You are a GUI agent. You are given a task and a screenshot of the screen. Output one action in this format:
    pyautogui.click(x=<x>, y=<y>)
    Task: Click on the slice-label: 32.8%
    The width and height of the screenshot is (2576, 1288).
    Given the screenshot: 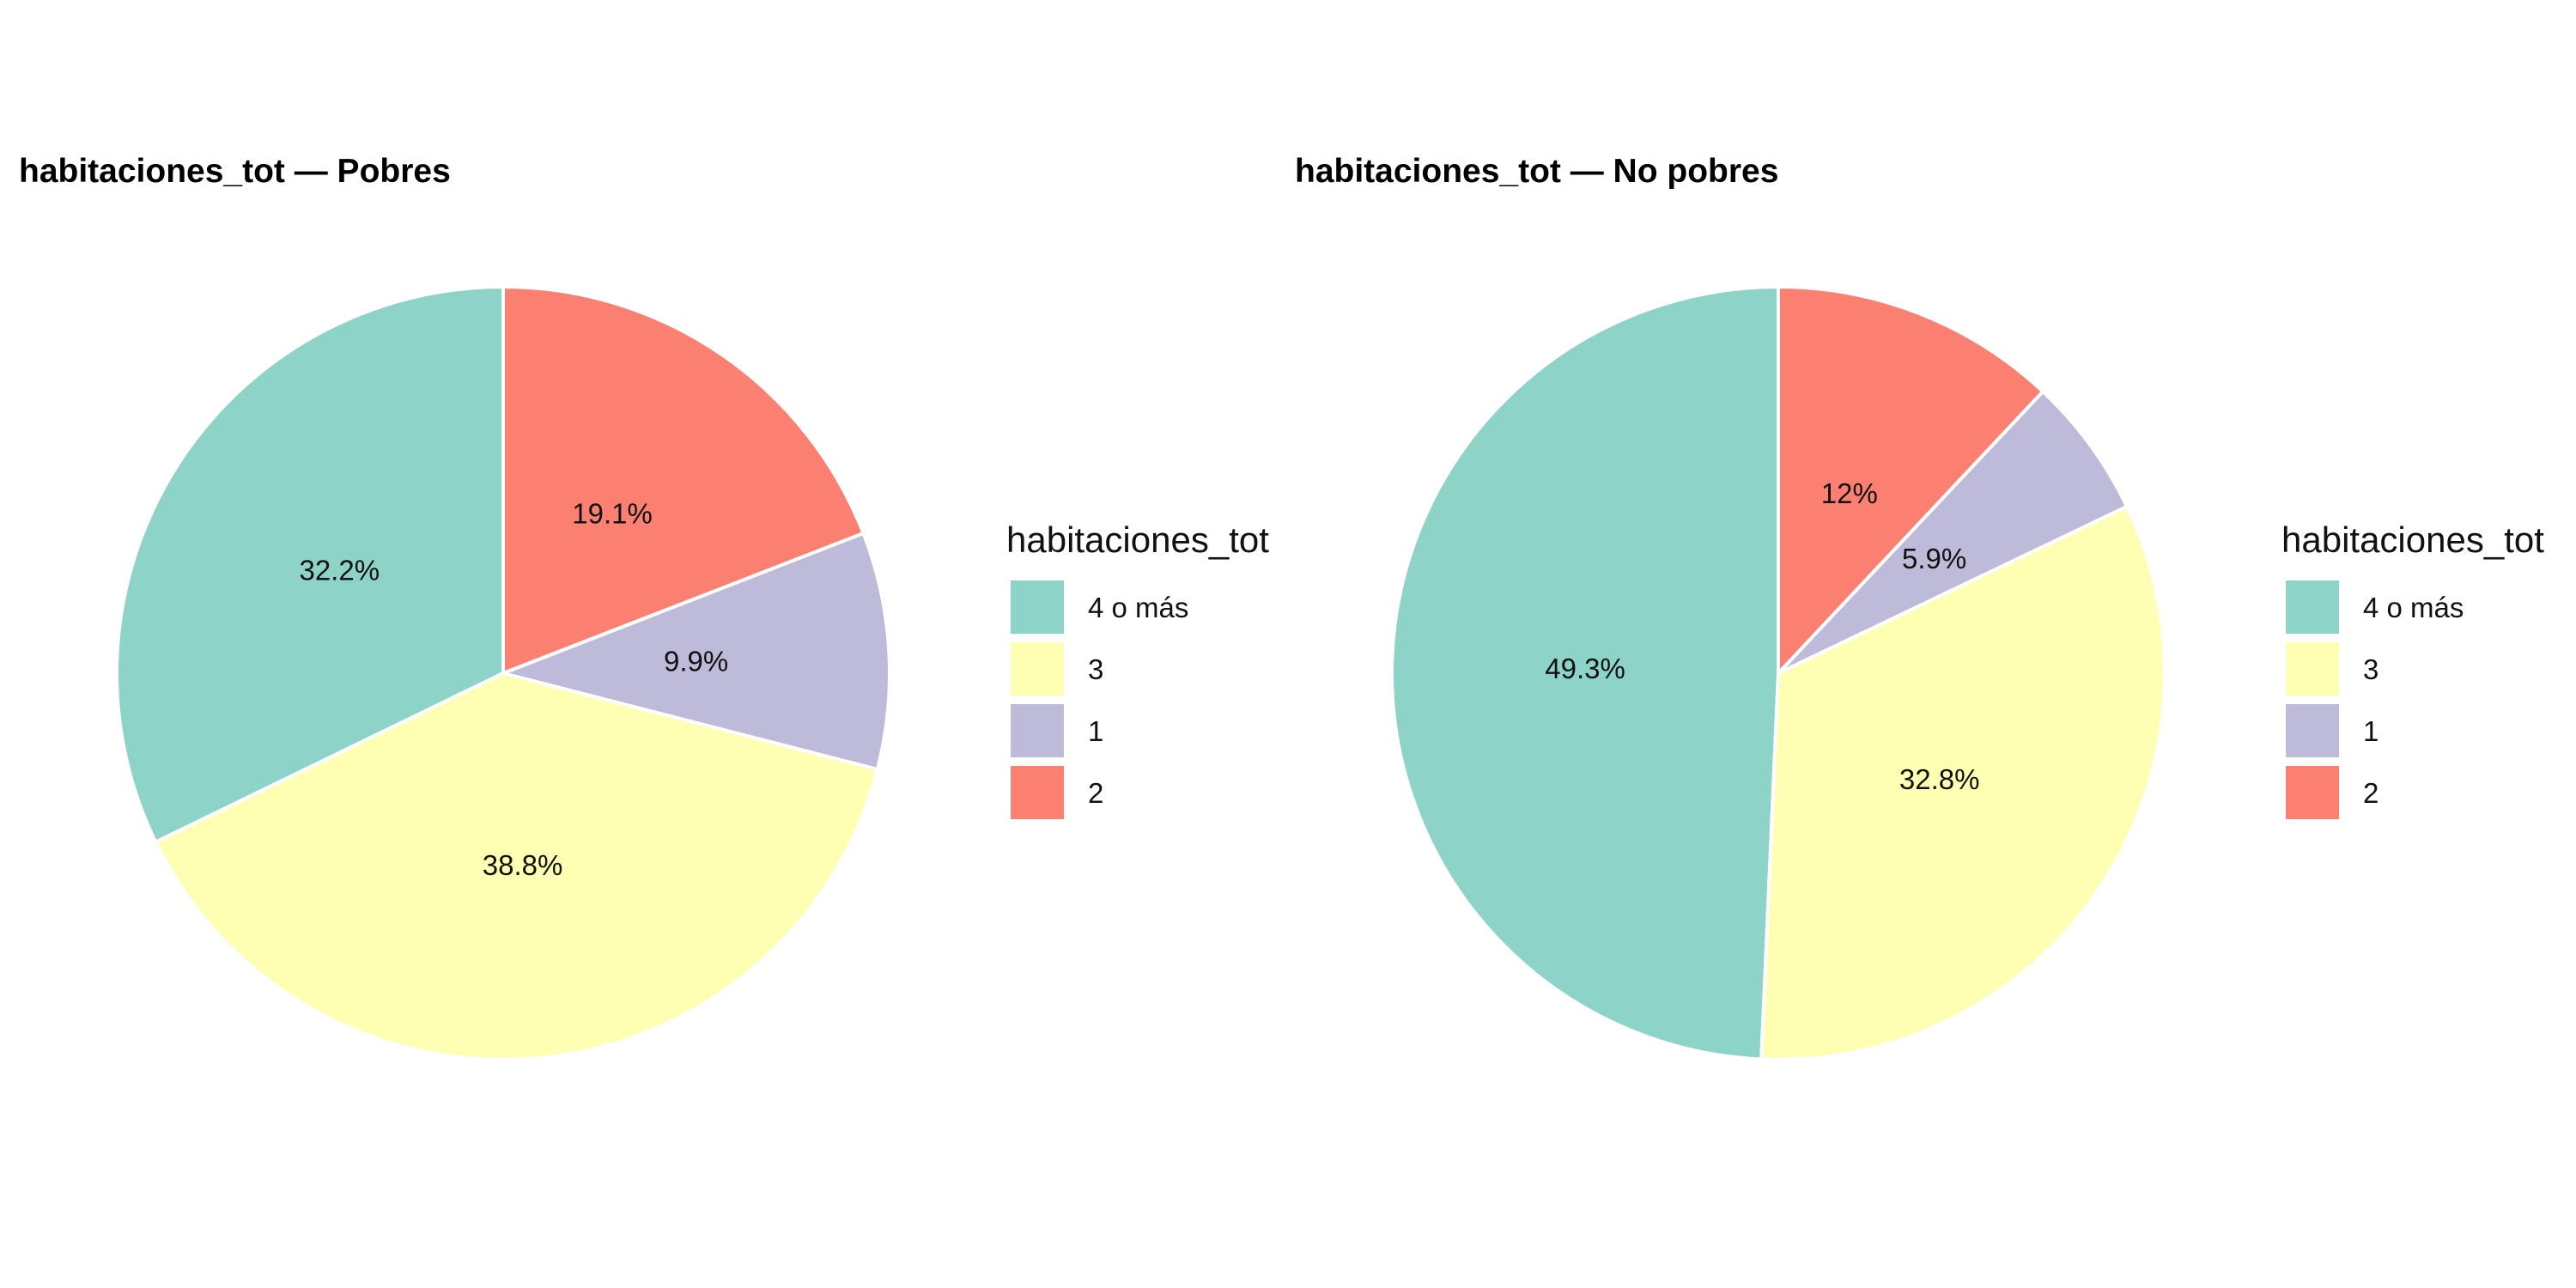 What is the action you would take?
    pyautogui.click(x=1939, y=779)
    